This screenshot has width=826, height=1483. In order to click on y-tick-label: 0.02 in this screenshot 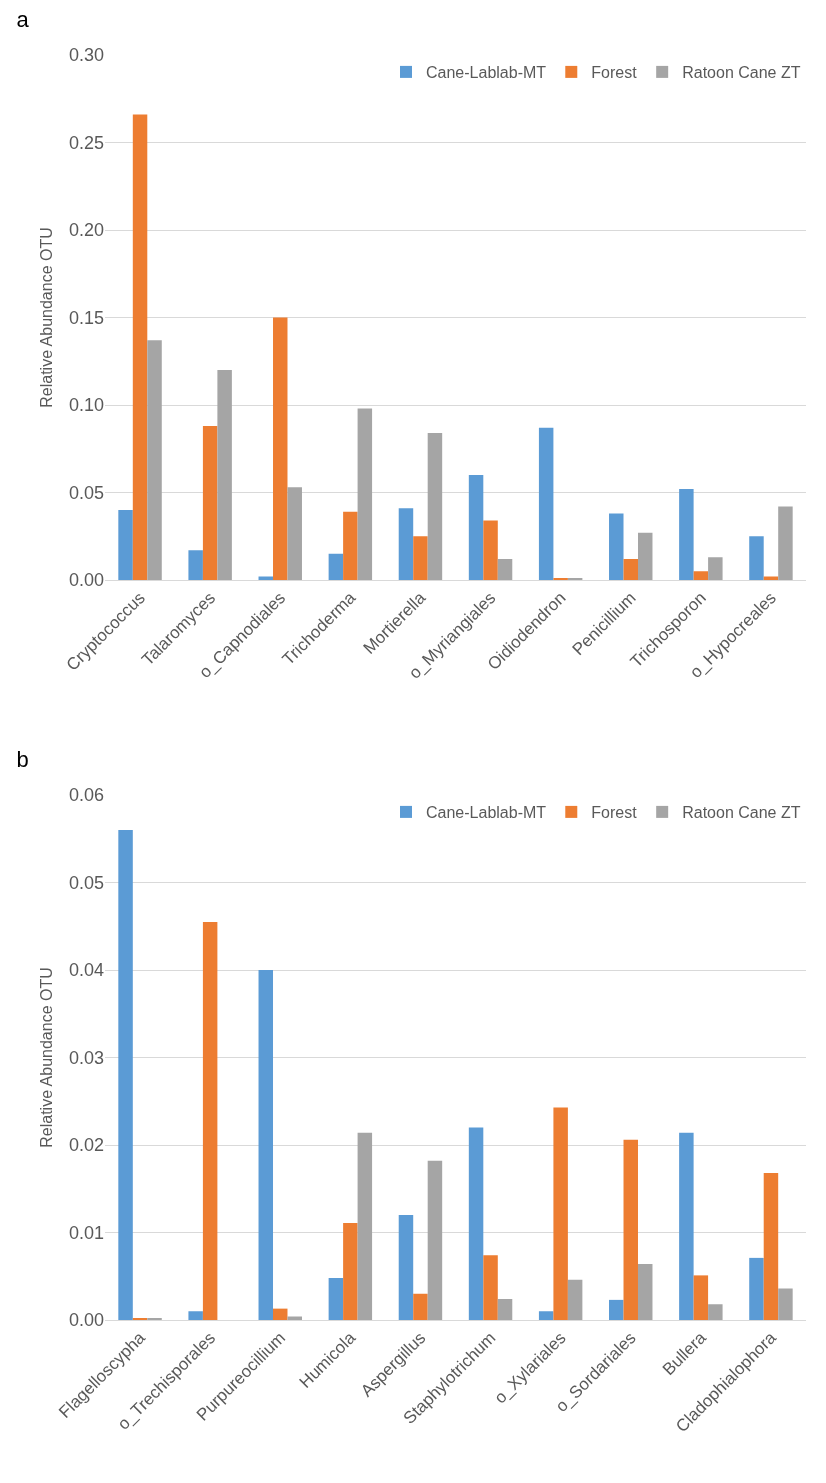, I will do `click(86, 1145)`.